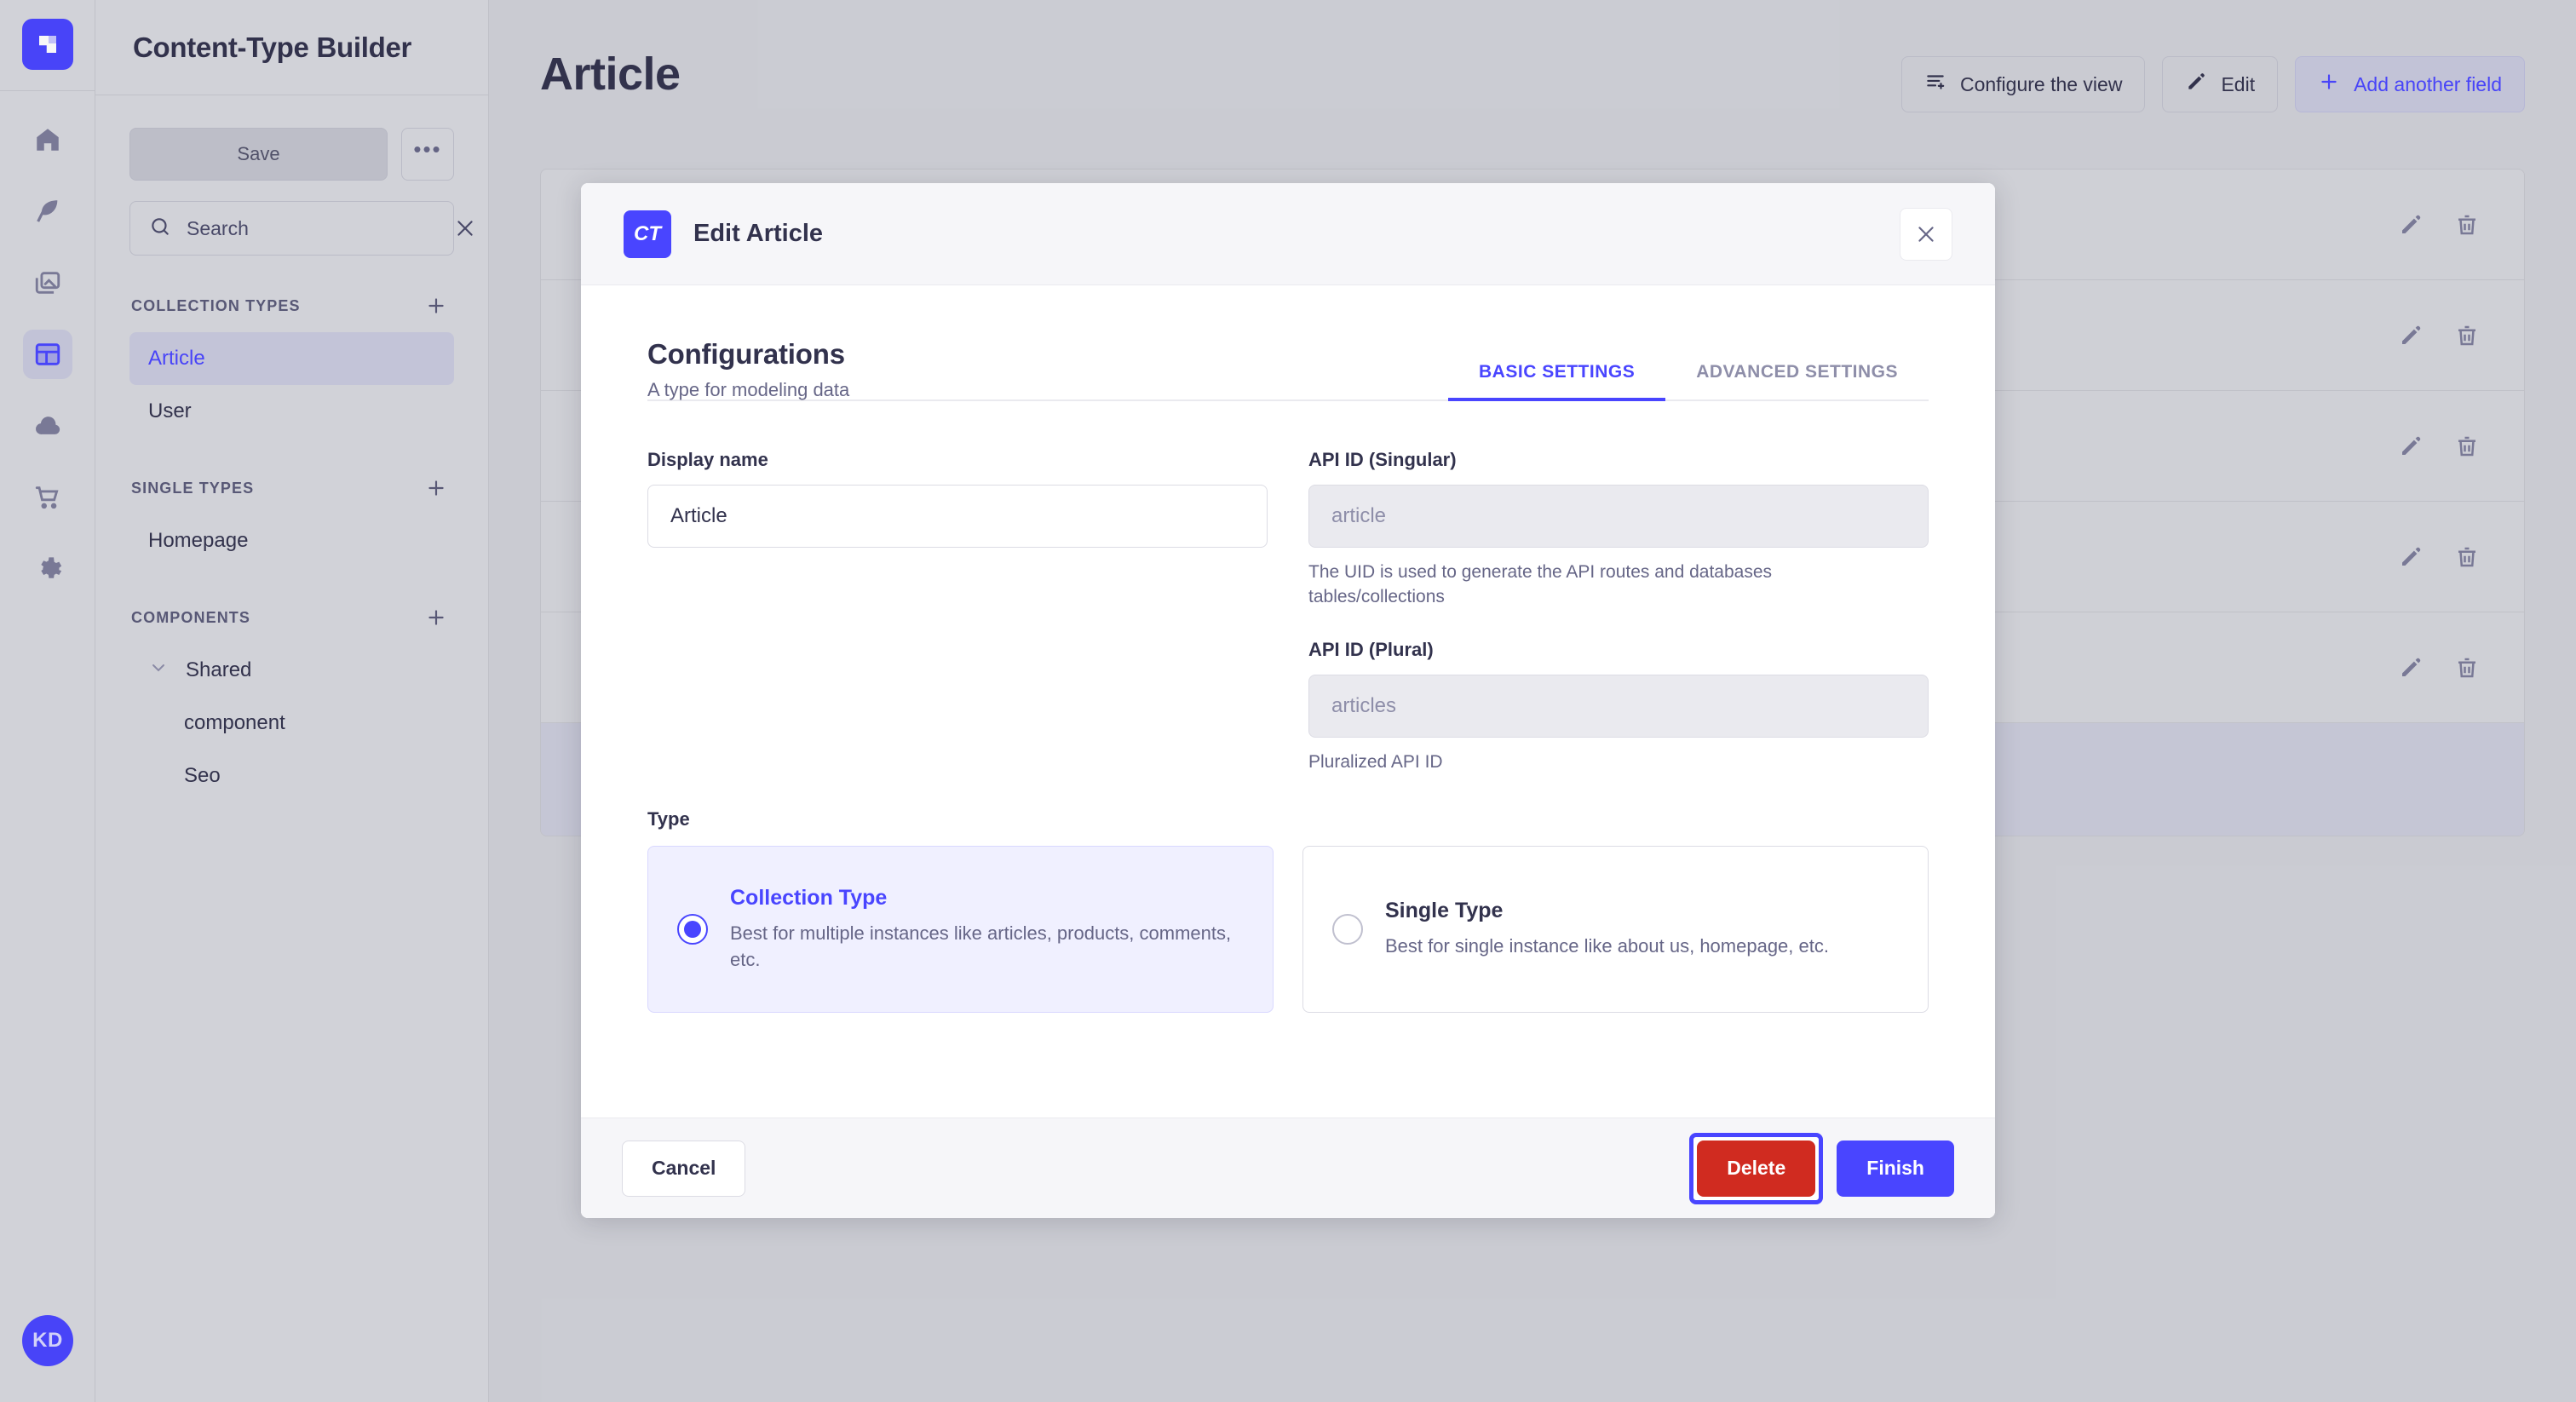 This screenshot has height=1402, width=2576. I want to click on radio-collection-type, so click(693, 929).